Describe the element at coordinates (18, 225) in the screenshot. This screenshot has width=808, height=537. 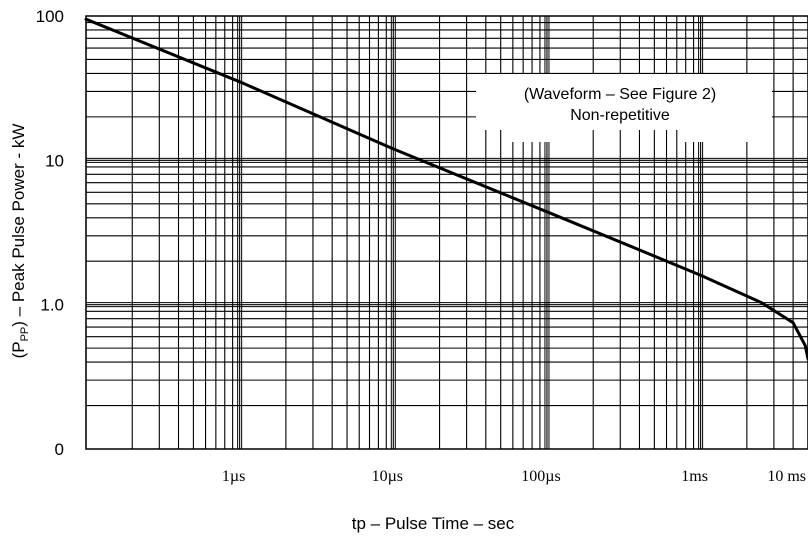
I see `y-axis-title-suffix: ) – Peak Pulse Power - kW` at that location.